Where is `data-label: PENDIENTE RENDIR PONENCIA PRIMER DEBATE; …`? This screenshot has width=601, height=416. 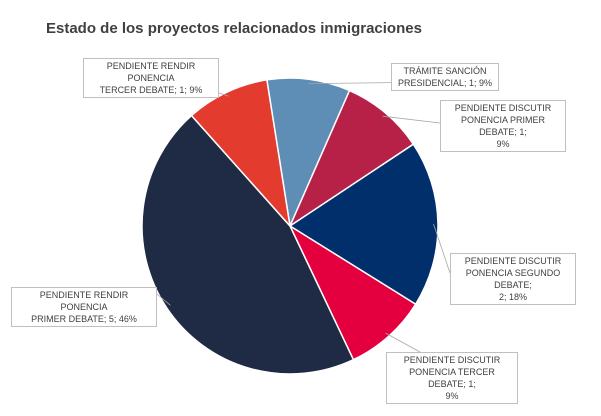 data-label: PENDIENTE RENDIR PONENCIA PRIMER DEBATE; … is located at coordinates (84, 307).